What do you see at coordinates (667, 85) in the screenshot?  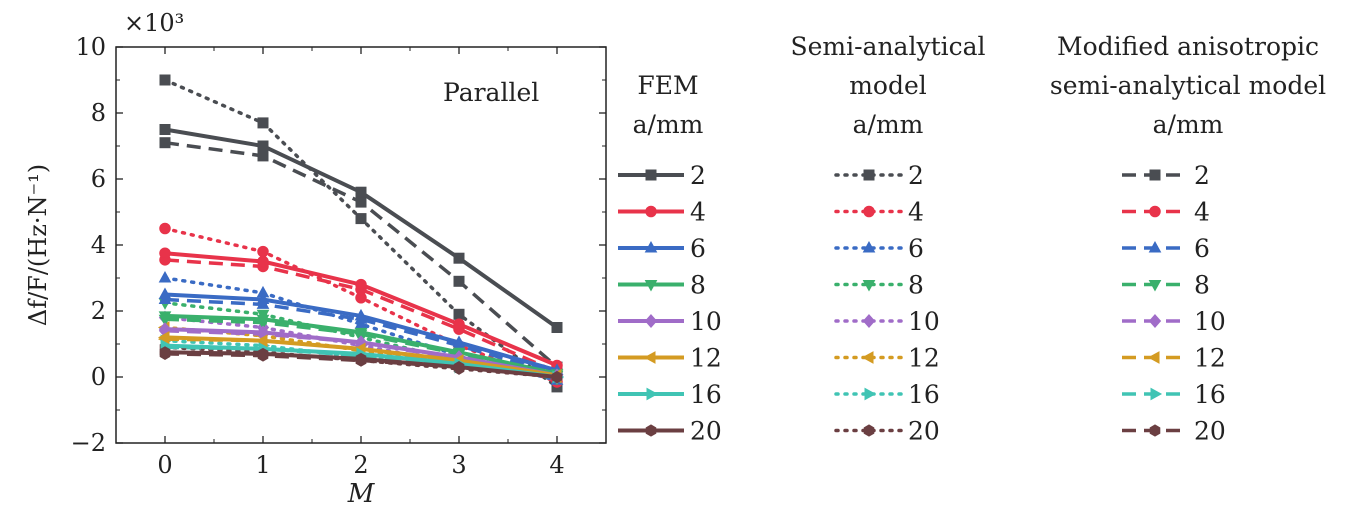 I see `legend-heading-line: FEM` at bounding box center [667, 85].